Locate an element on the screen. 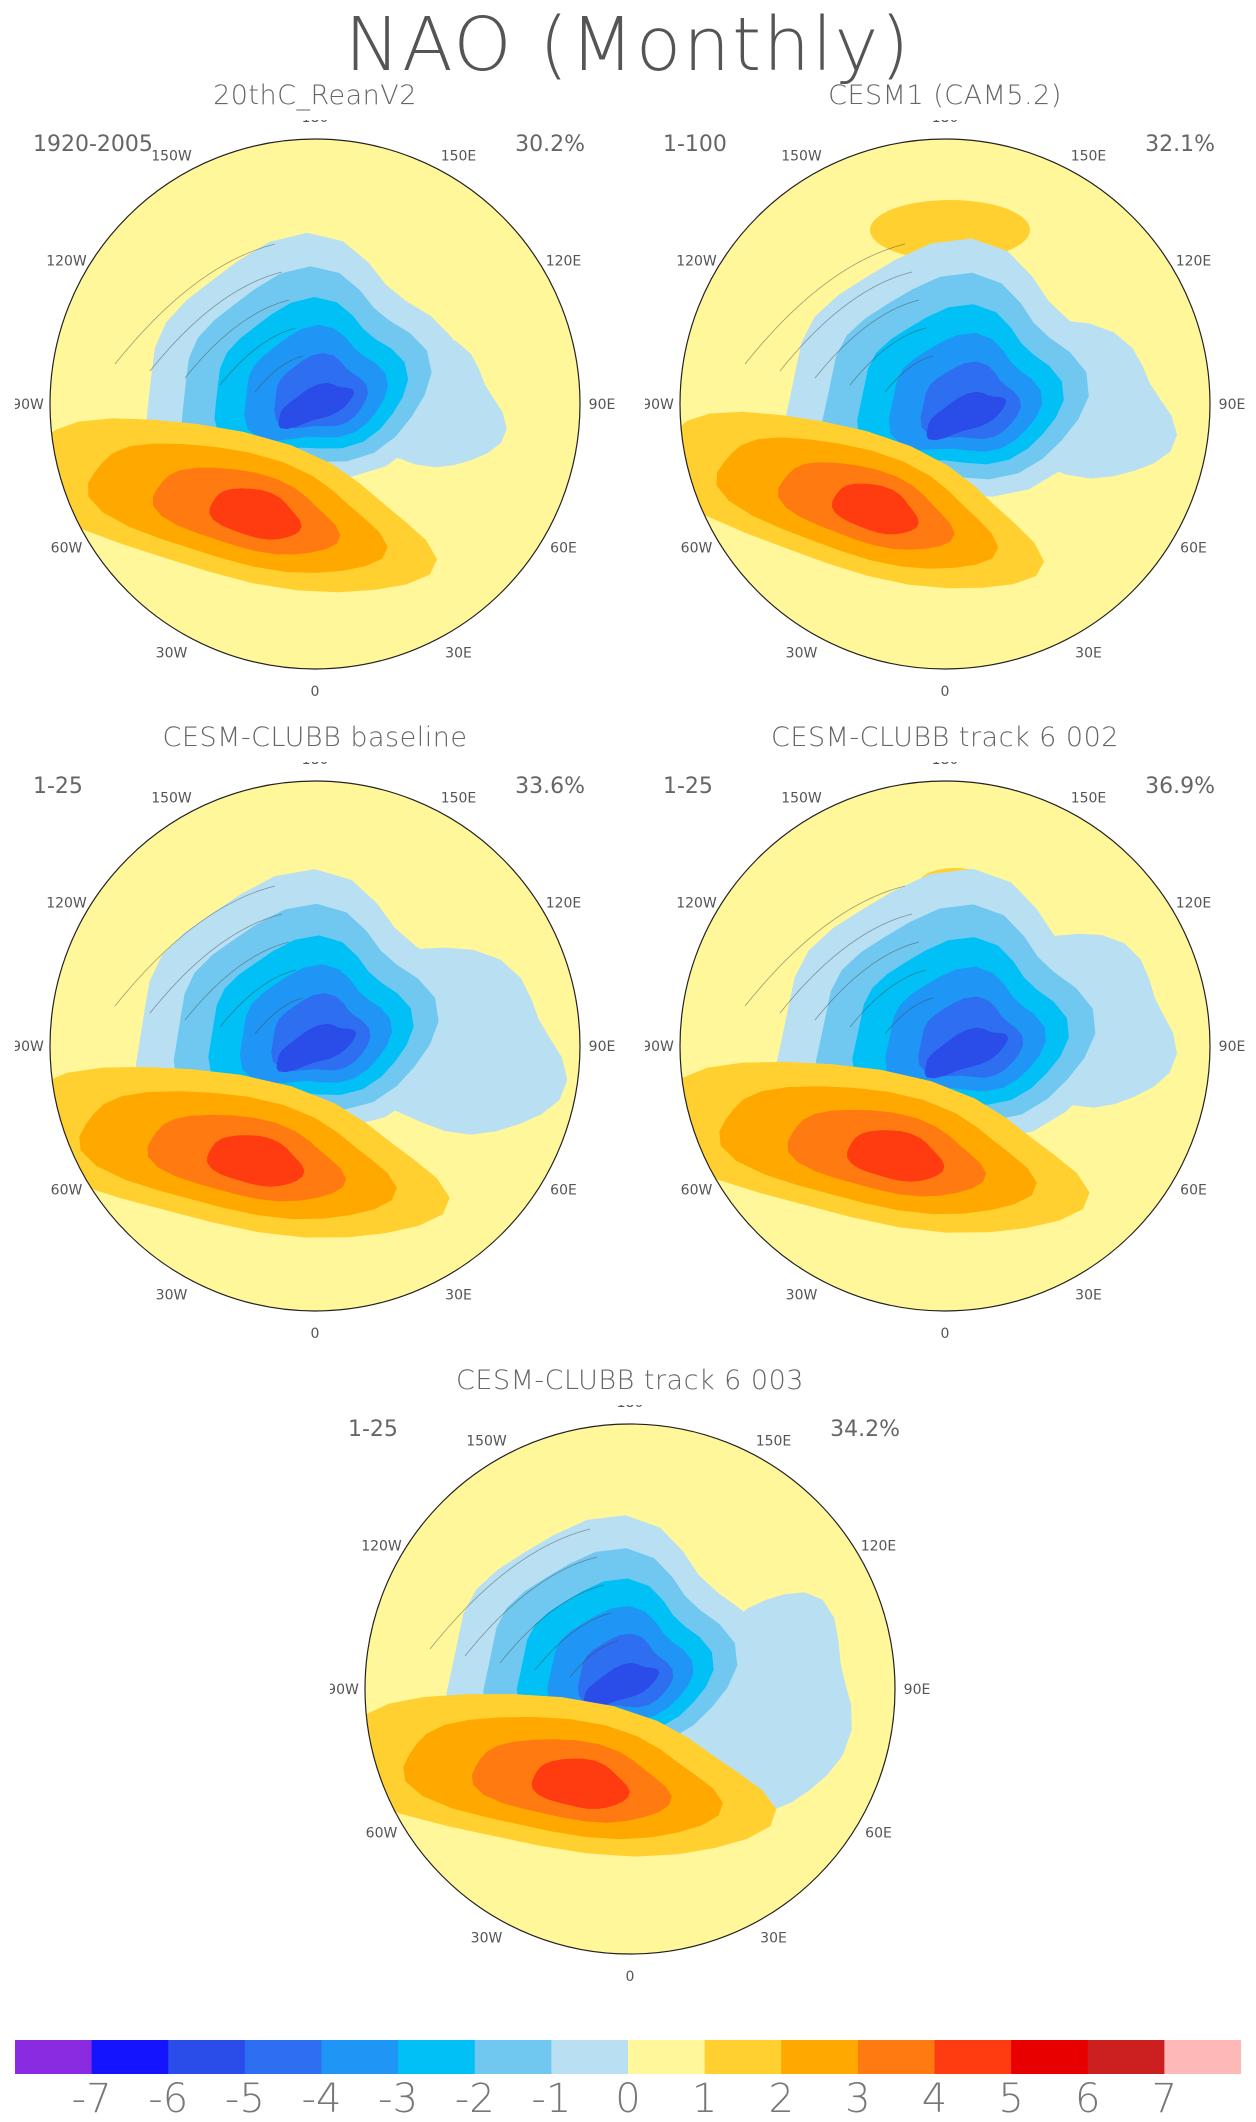 This screenshot has height=2122, width=1256. colorbar-tick-label: -6 is located at coordinates (168, 2099).